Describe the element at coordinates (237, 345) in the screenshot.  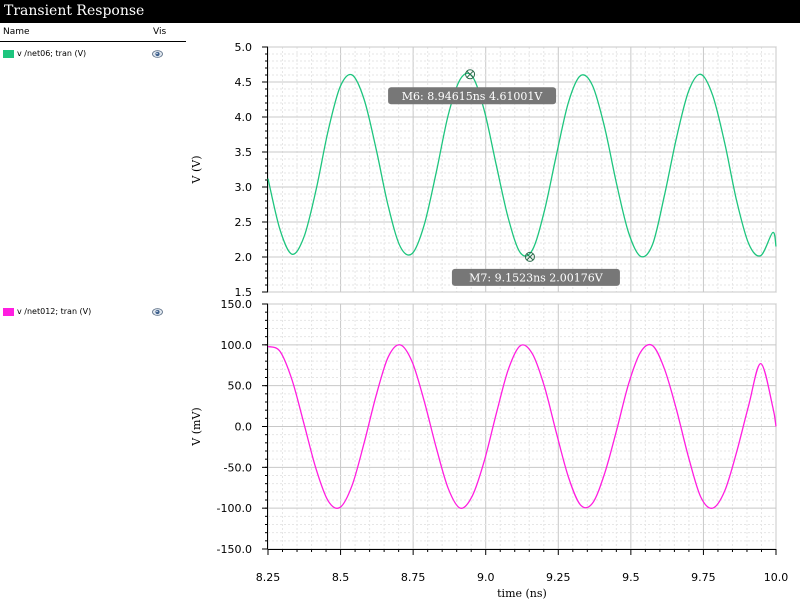
I see `y-tick-label: 100.0` at that location.